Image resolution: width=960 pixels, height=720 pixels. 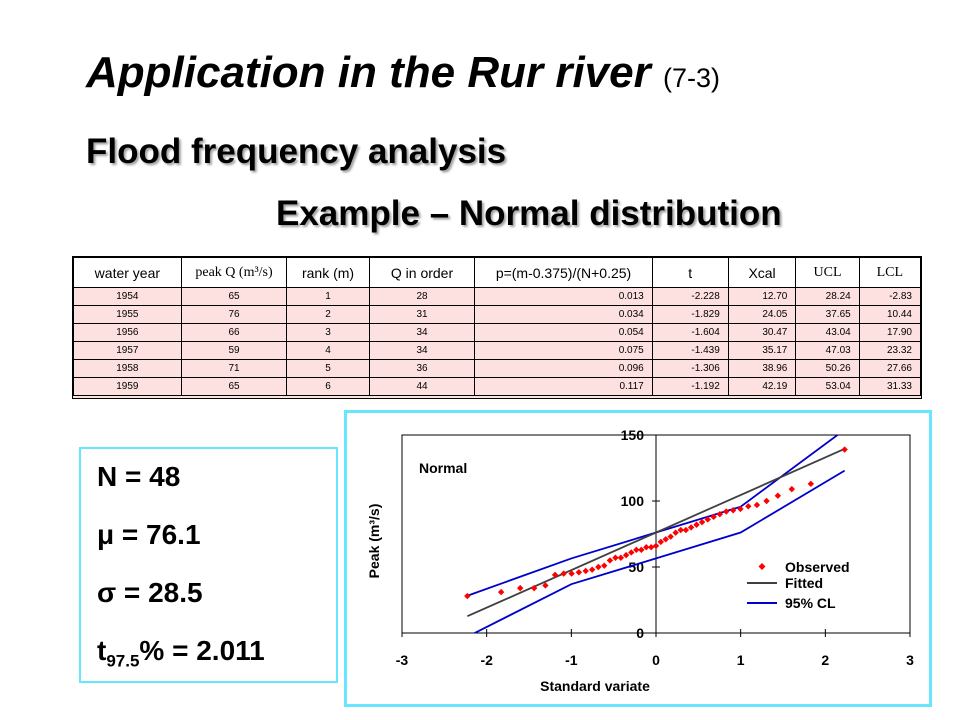 I want to click on table-cell: 4, so click(x=328, y=350).